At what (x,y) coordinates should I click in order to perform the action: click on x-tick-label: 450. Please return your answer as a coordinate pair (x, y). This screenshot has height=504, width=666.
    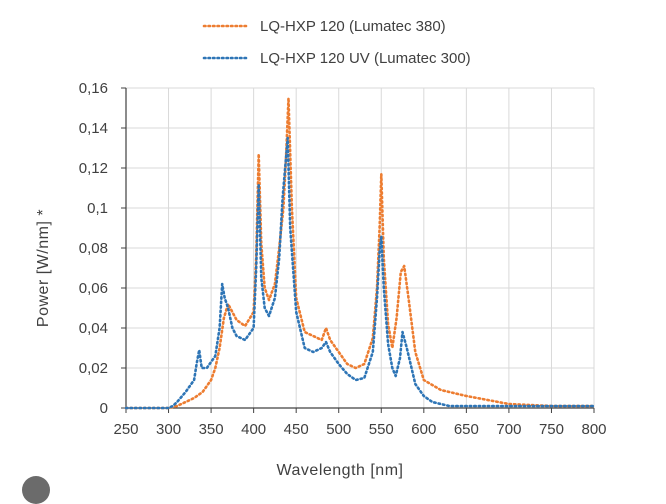
    Looking at the image, I should click on (296, 429).